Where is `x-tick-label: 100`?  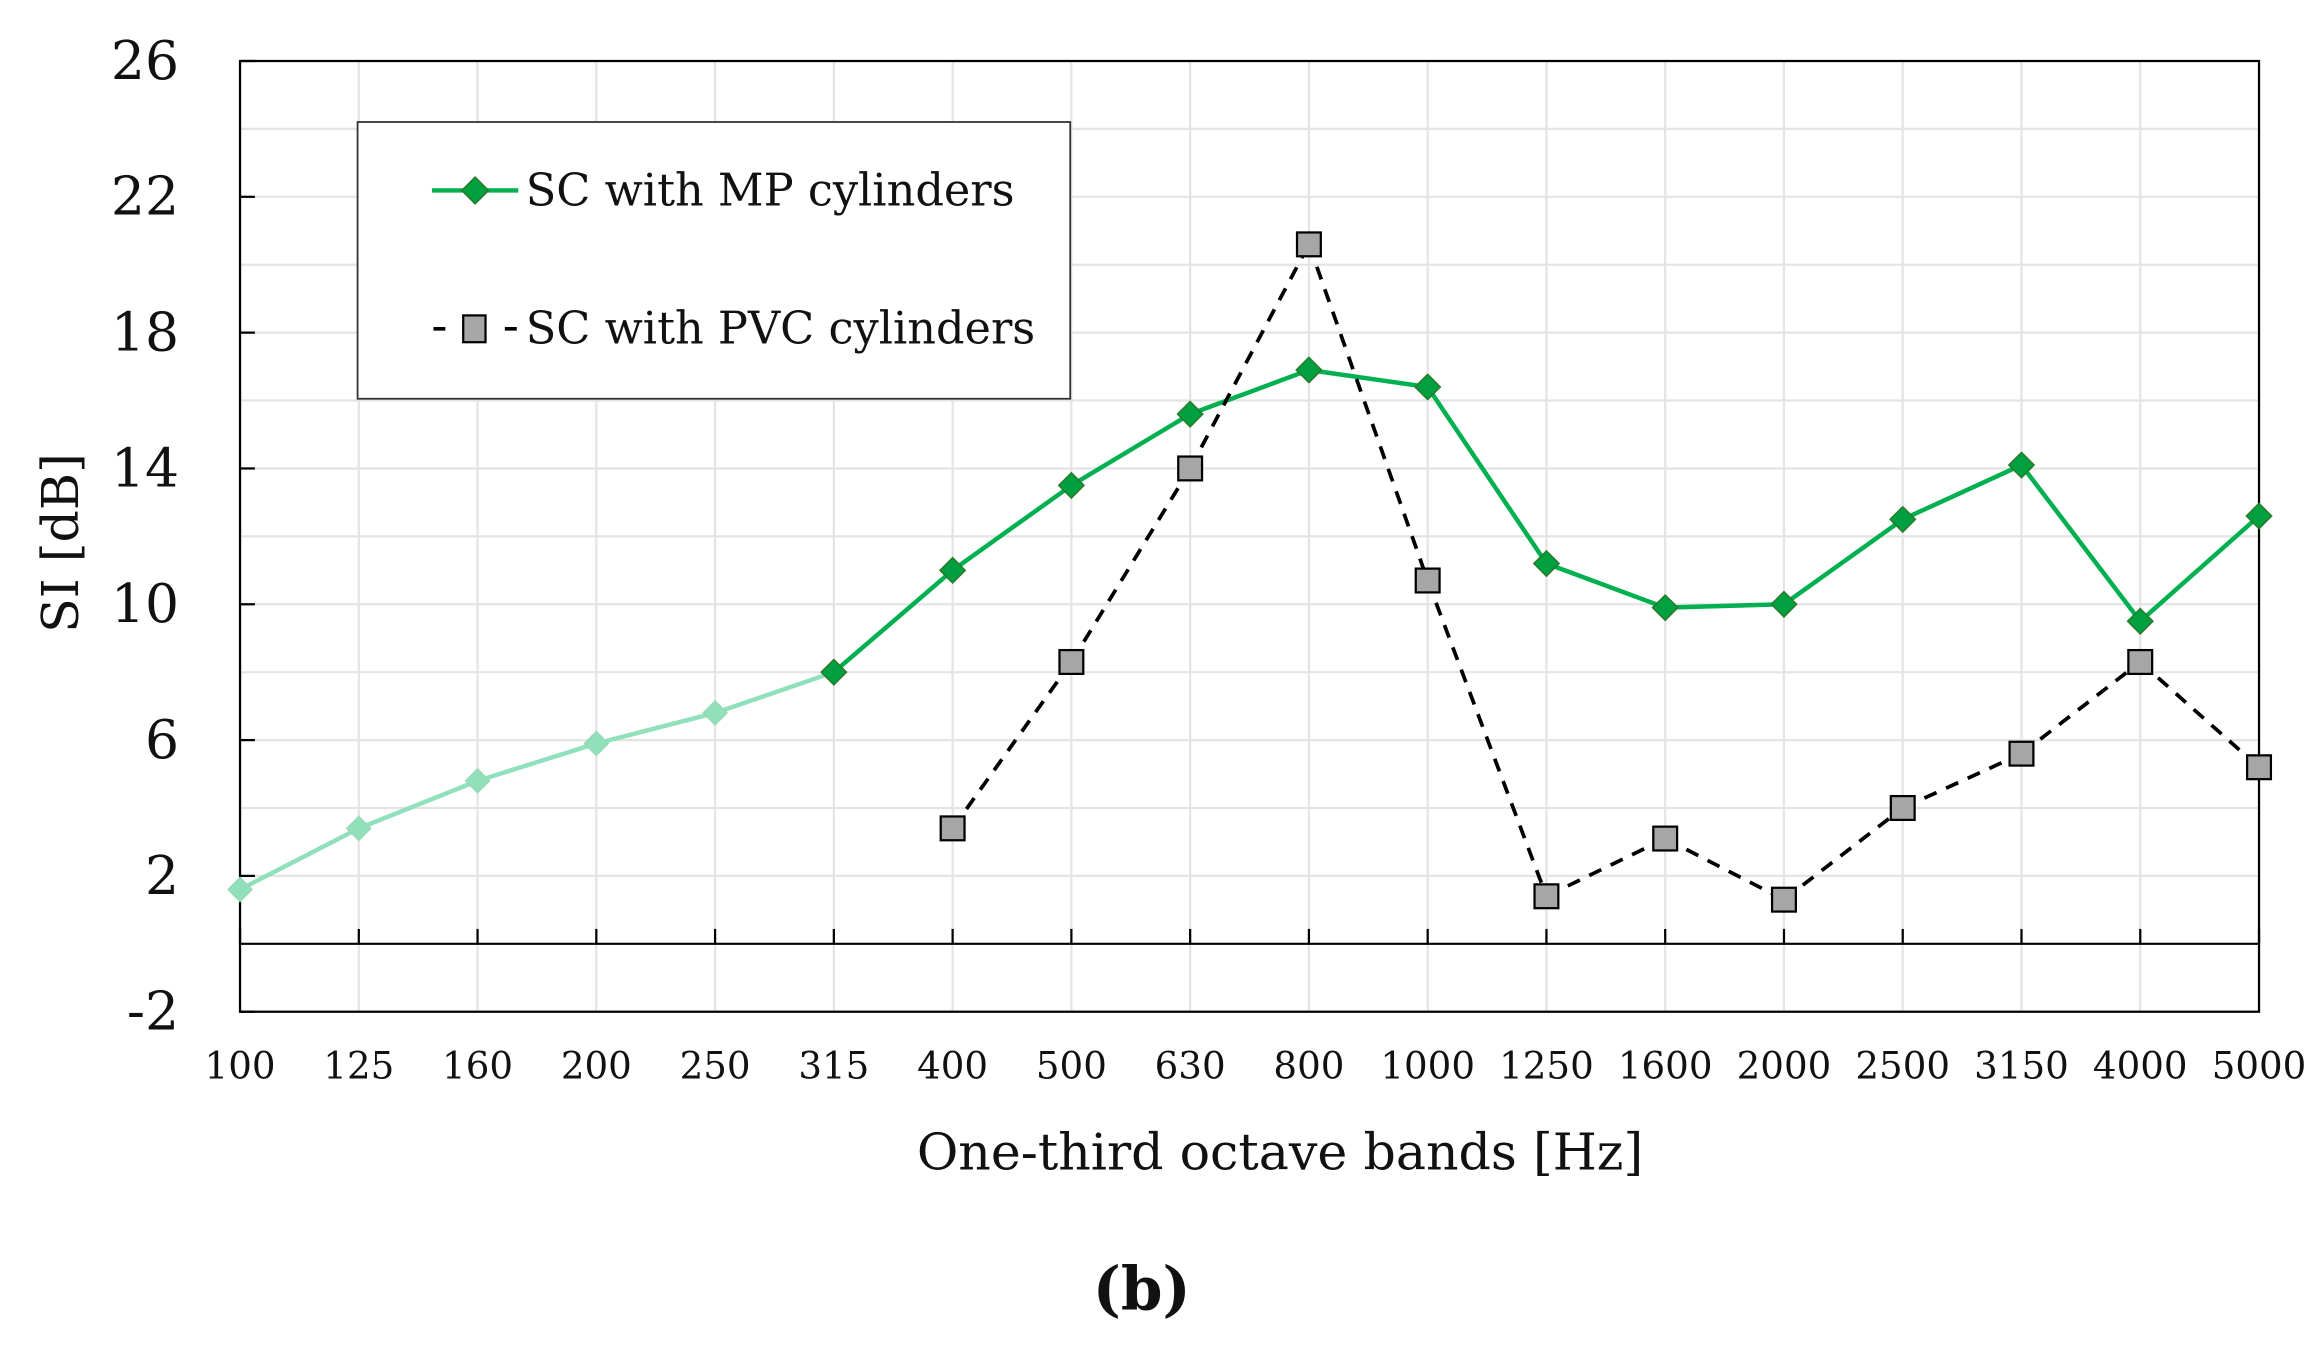 x-tick-label: 100 is located at coordinates (240, 1066).